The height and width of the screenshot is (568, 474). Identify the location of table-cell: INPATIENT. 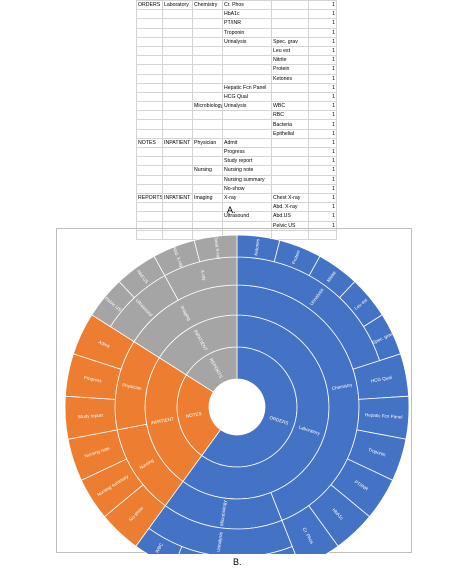
(177, 198).